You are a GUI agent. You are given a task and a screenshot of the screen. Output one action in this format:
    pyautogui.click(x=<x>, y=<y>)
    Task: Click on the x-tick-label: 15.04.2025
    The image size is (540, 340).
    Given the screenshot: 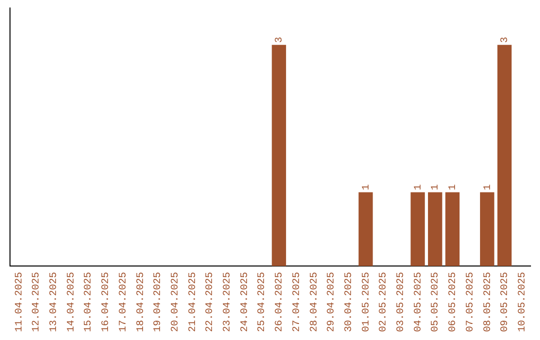 What is the action you would take?
    pyautogui.click(x=89, y=302)
    